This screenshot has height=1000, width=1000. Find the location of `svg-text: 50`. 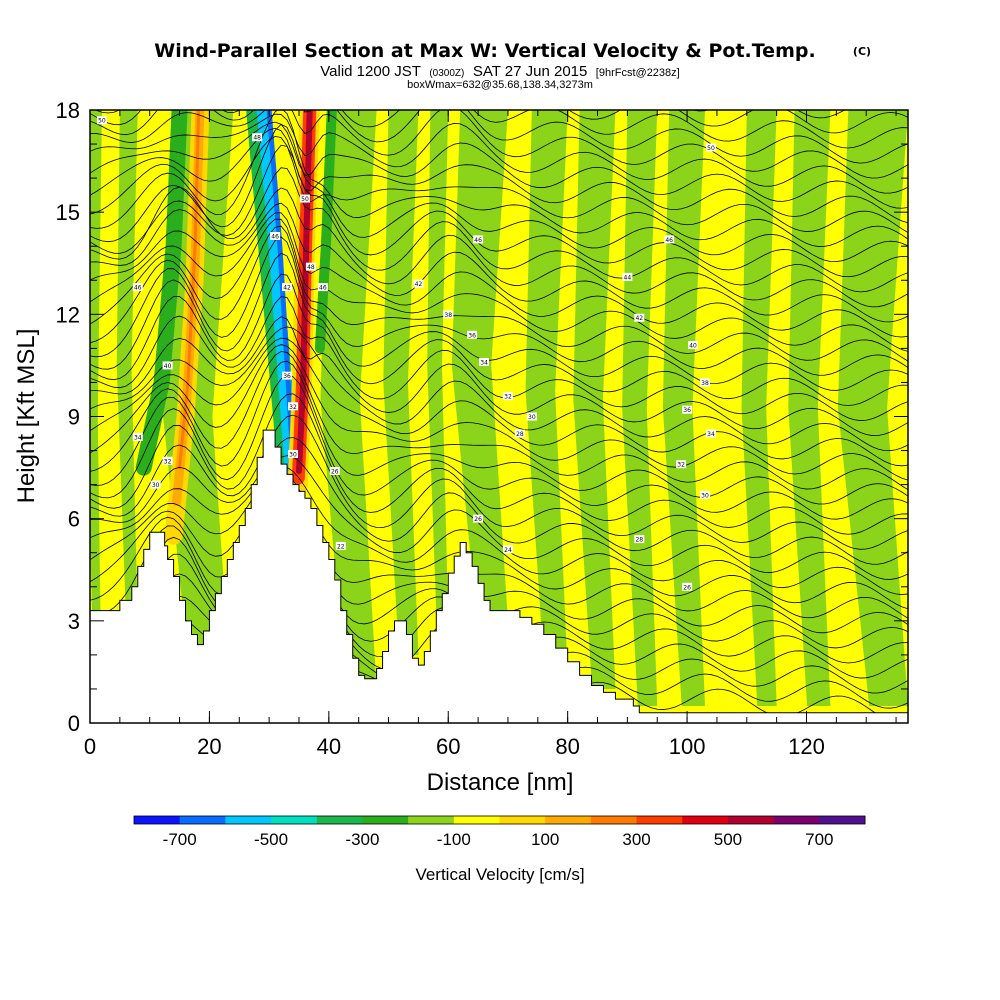

svg-text: 50 is located at coordinates (305, 199).